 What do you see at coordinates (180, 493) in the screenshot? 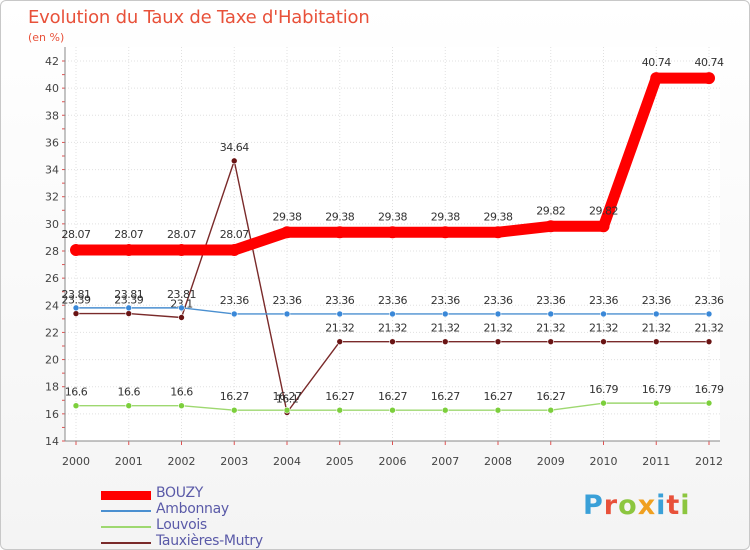
I see `legend-label: BOUZY` at bounding box center [180, 493].